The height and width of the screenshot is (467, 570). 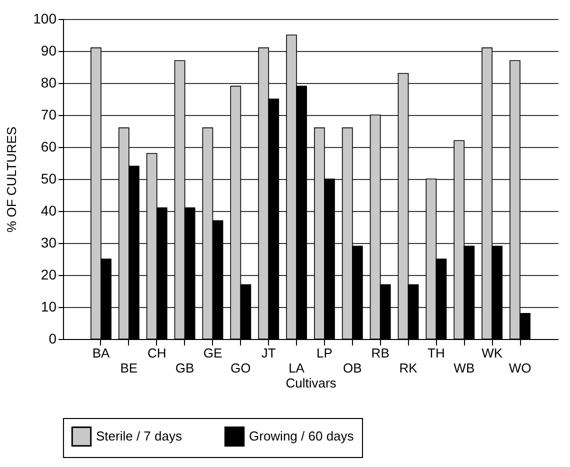 What do you see at coordinates (324, 353) in the screenshot?
I see `x-tick-label: LP` at bounding box center [324, 353].